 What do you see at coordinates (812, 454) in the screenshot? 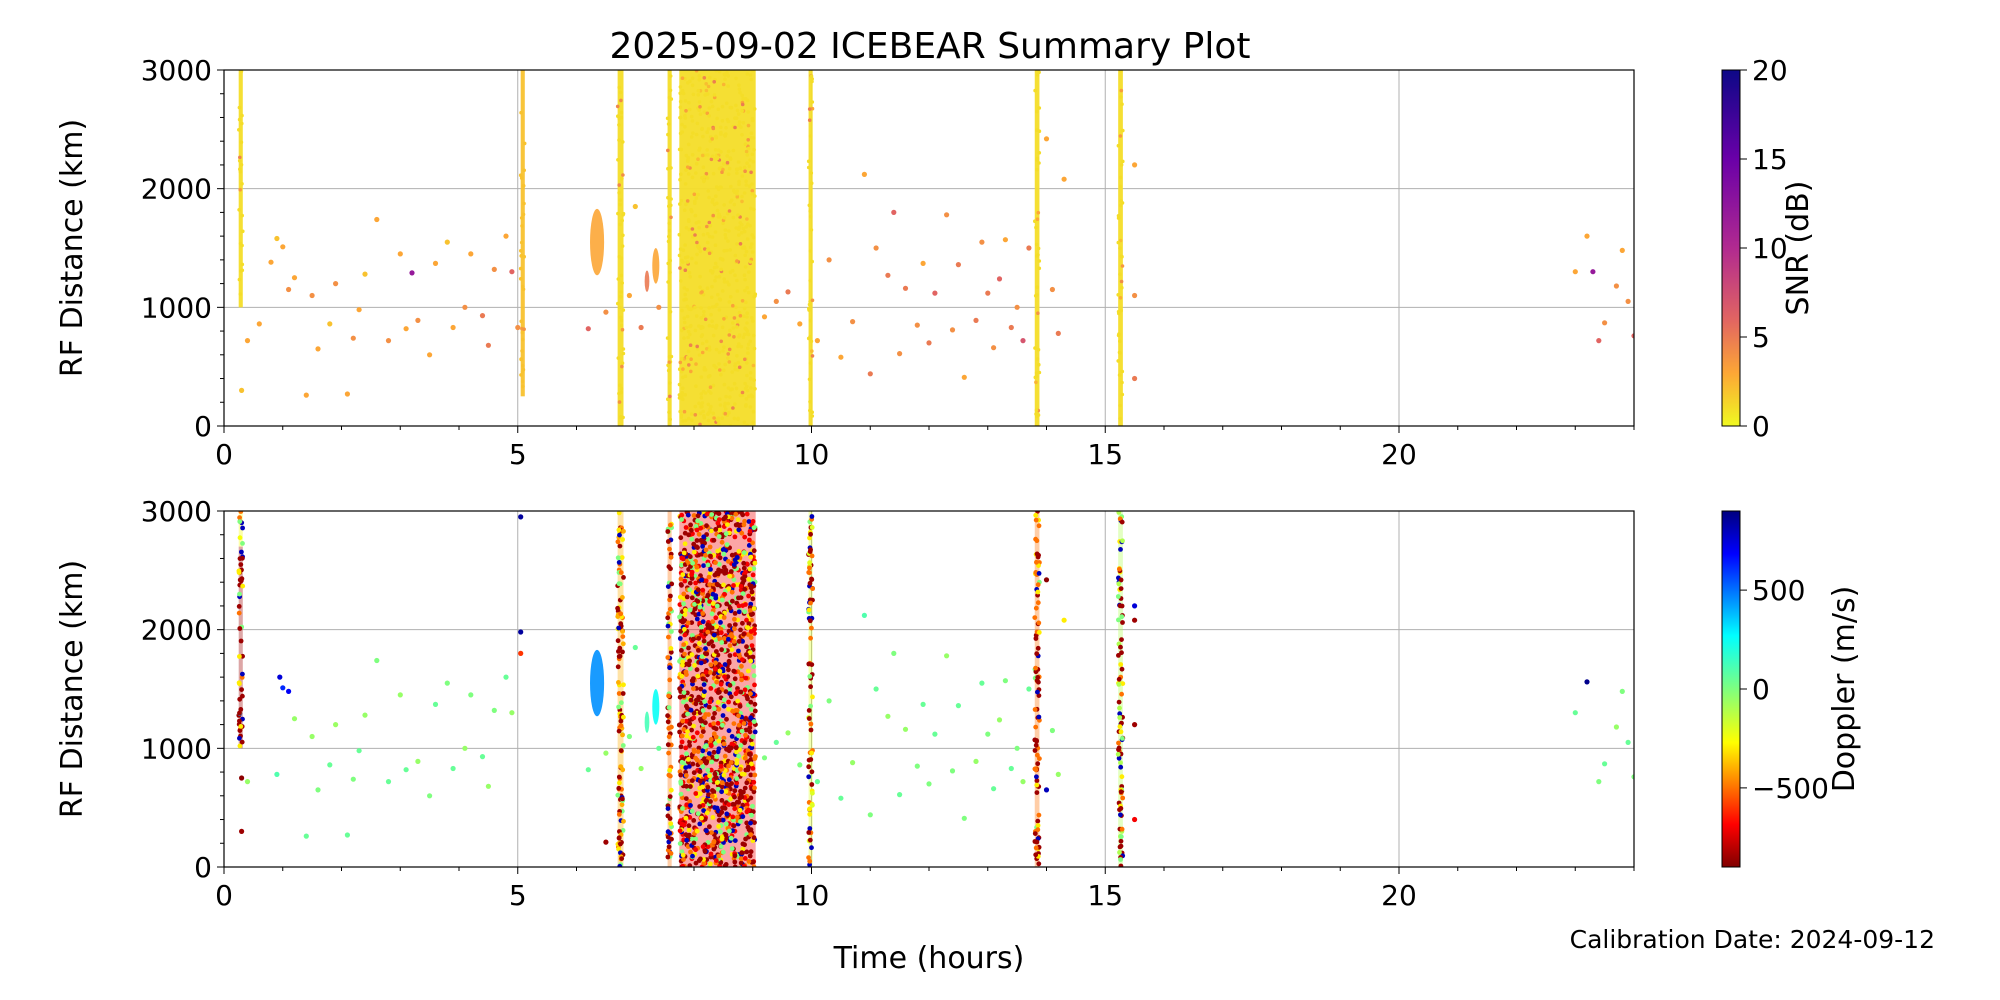
I see `x-tick-label: 10` at bounding box center [812, 454].